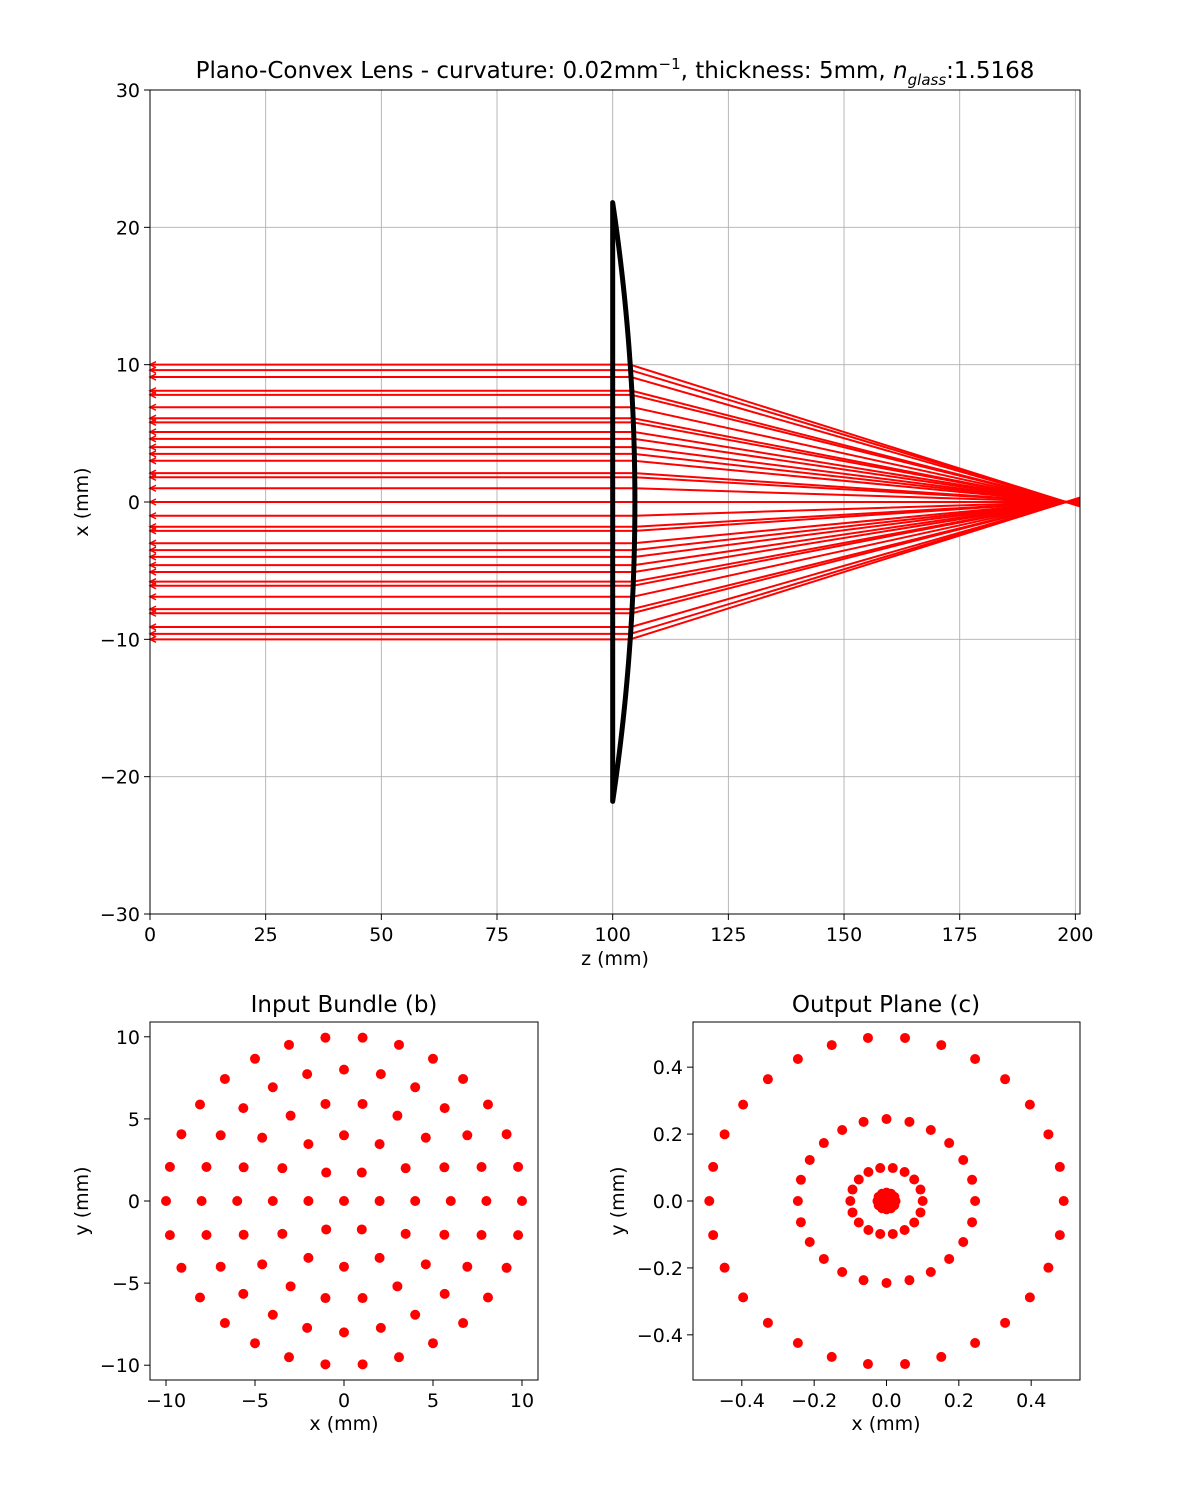  What do you see at coordinates (128, 91) in the screenshot?
I see `ray-trace-y-tick-label: 30` at bounding box center [128, 91].